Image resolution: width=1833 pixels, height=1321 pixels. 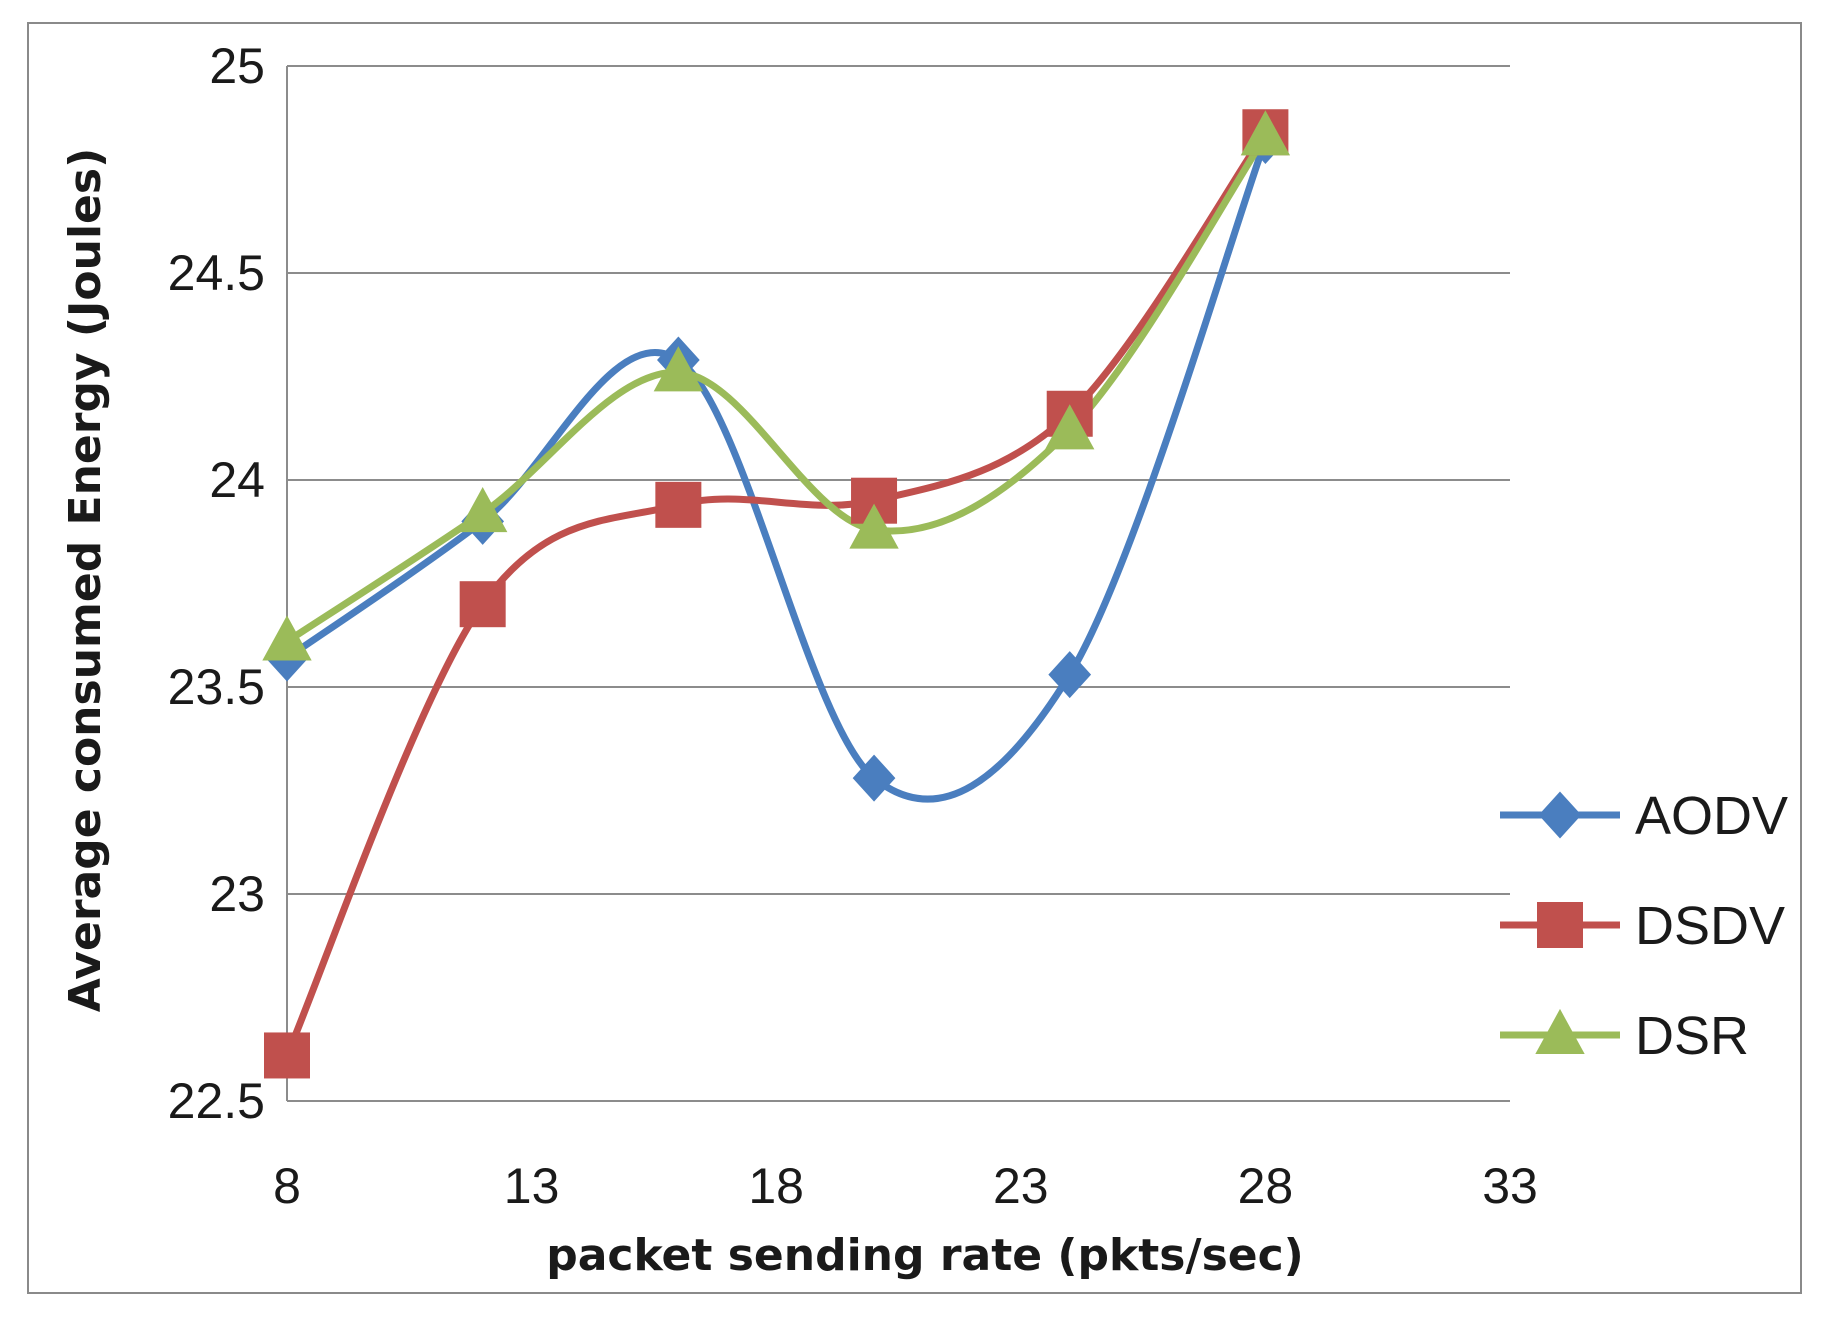 I want to click on x-tick-label: 18, so click(x=776, y=1186).